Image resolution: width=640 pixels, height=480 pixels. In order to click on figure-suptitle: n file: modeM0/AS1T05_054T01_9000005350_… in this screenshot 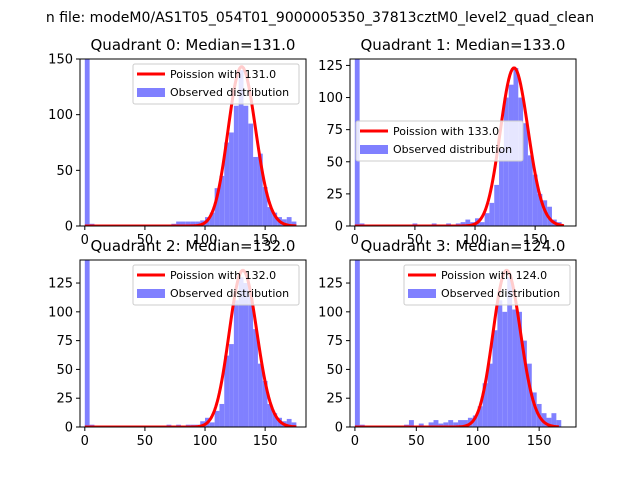, I will do `click(320, 18)`.